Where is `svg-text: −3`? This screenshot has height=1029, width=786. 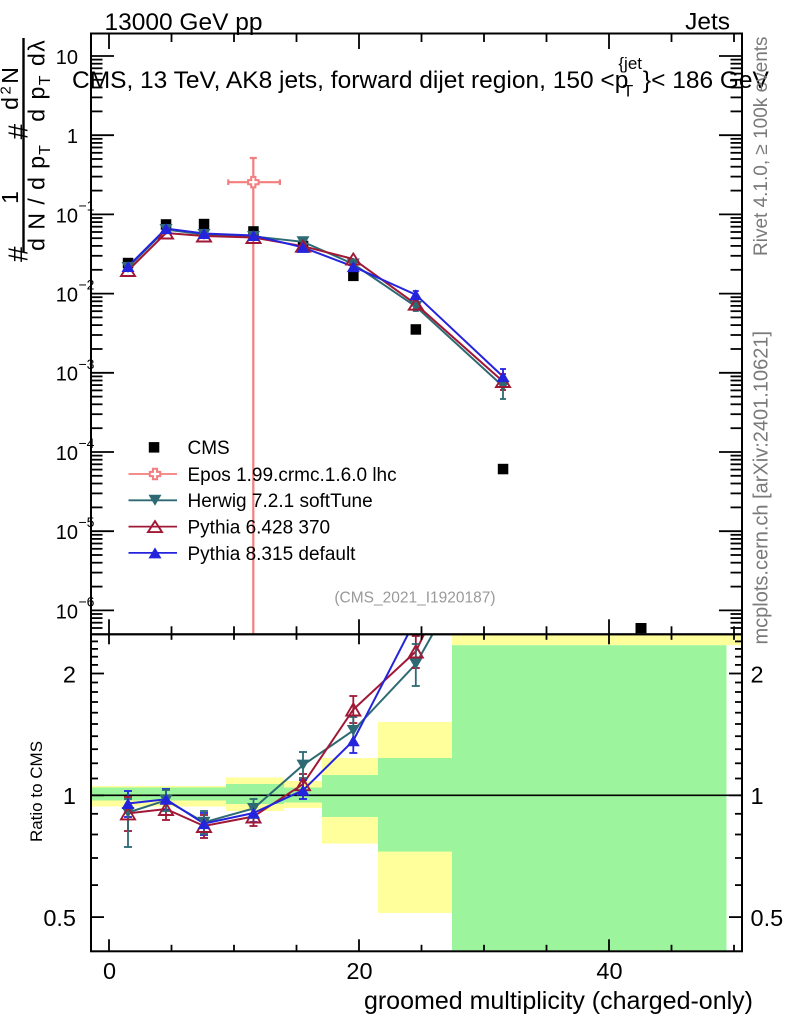 svg-text: −3 is located at coordinates (87, 364).